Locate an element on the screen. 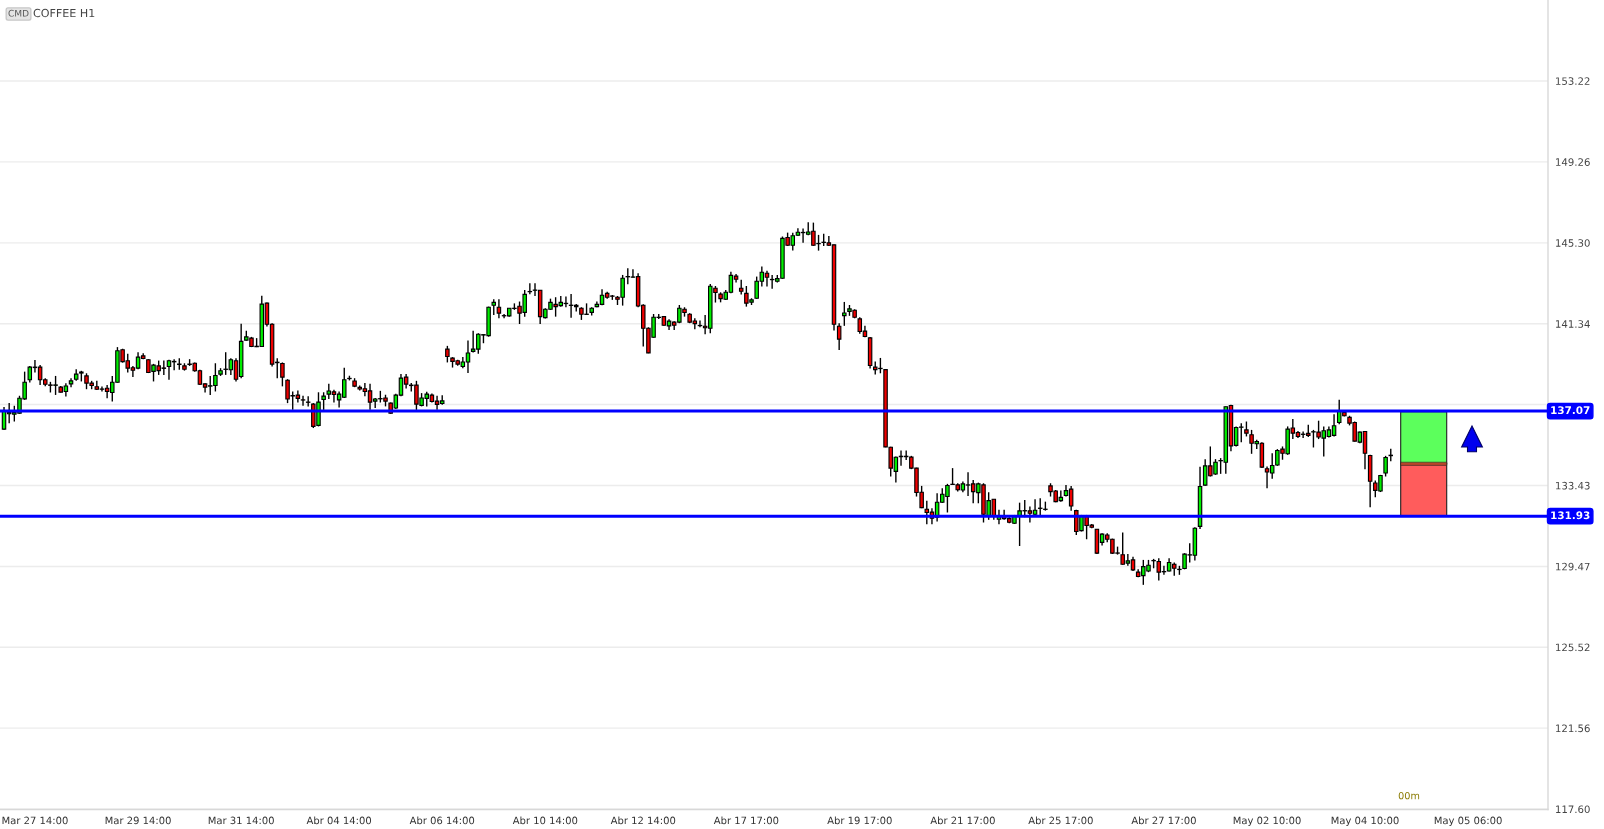 This screenshot has height=829, width=1604. y-tick-label: 145.30 is located at coordinates (1573, 243).